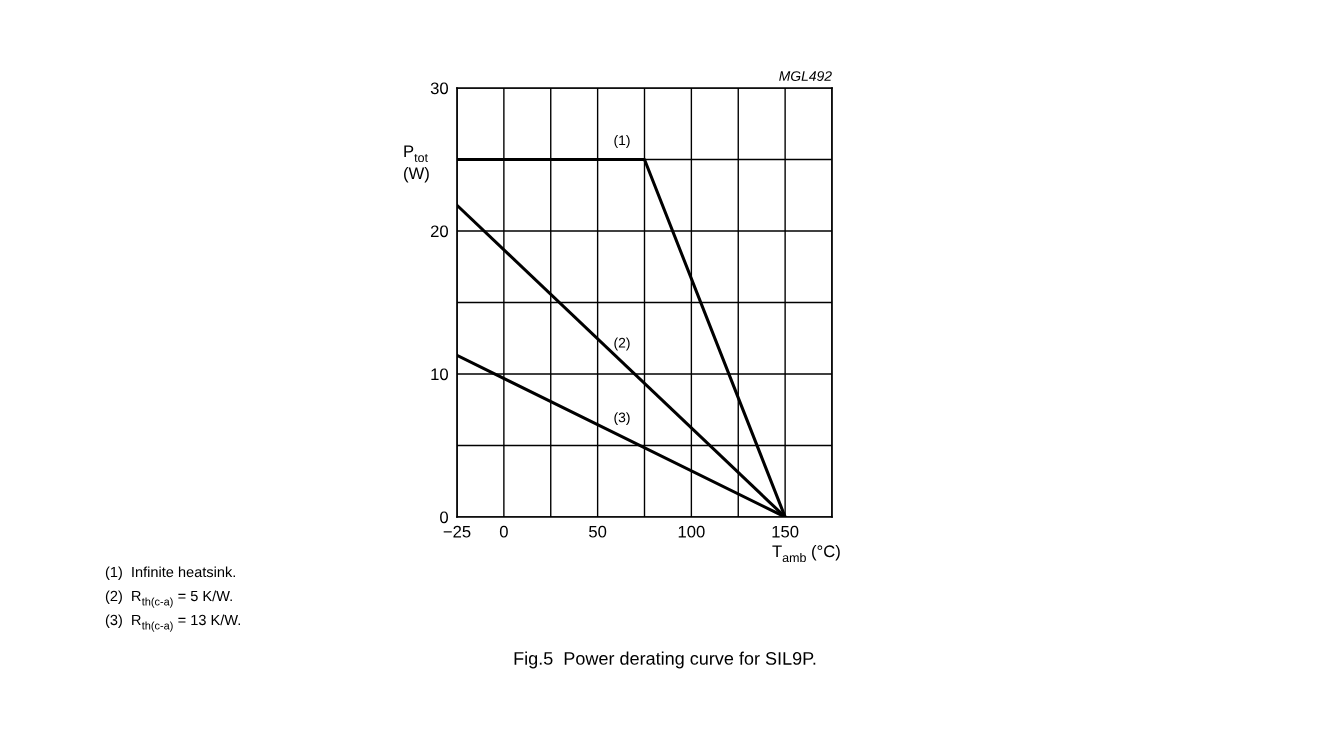 This screenshot has width=1330, height=731. What do you see at coordinates (439, 231) in the screenshot?
I see `y-tick-label: 20` at bounding box center [439, 231].